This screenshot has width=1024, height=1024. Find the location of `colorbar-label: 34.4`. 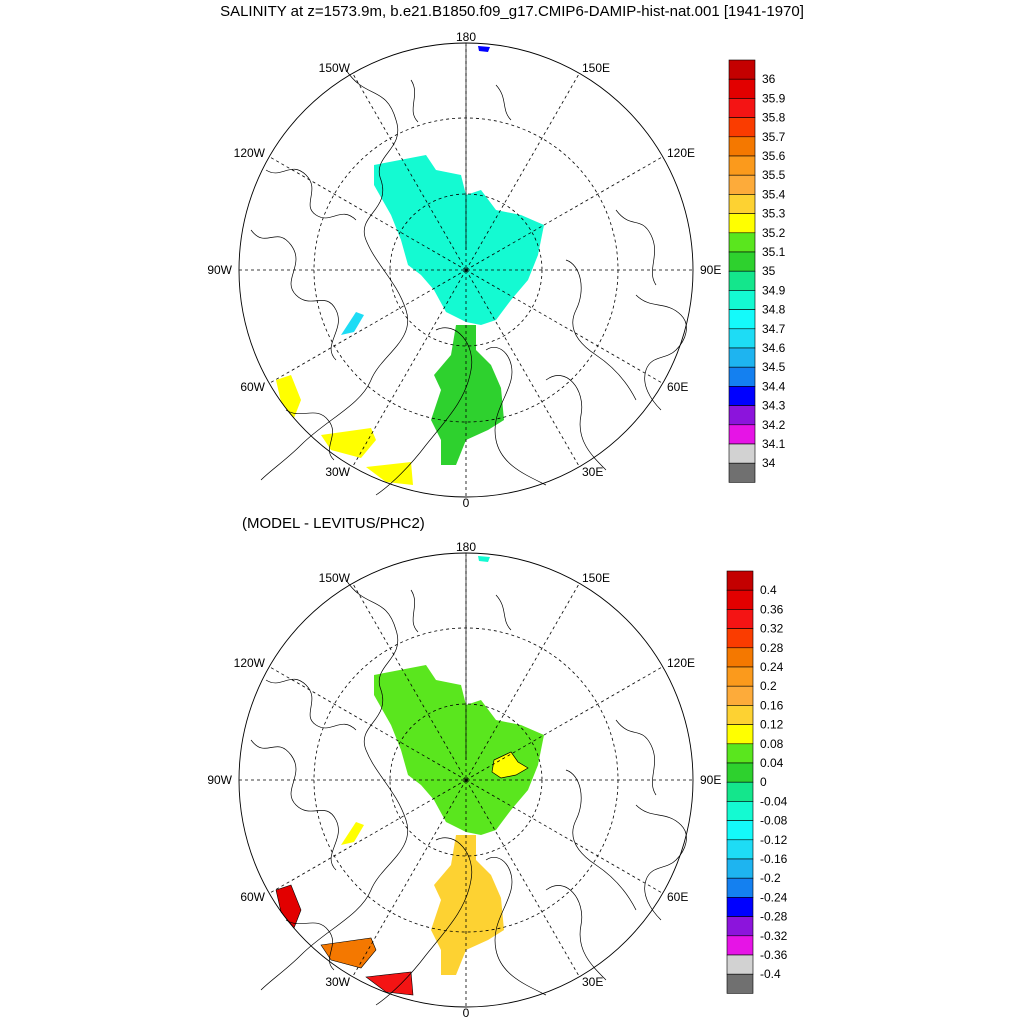

colorbar-label: 34.4 is located at coordinates (774, 386).